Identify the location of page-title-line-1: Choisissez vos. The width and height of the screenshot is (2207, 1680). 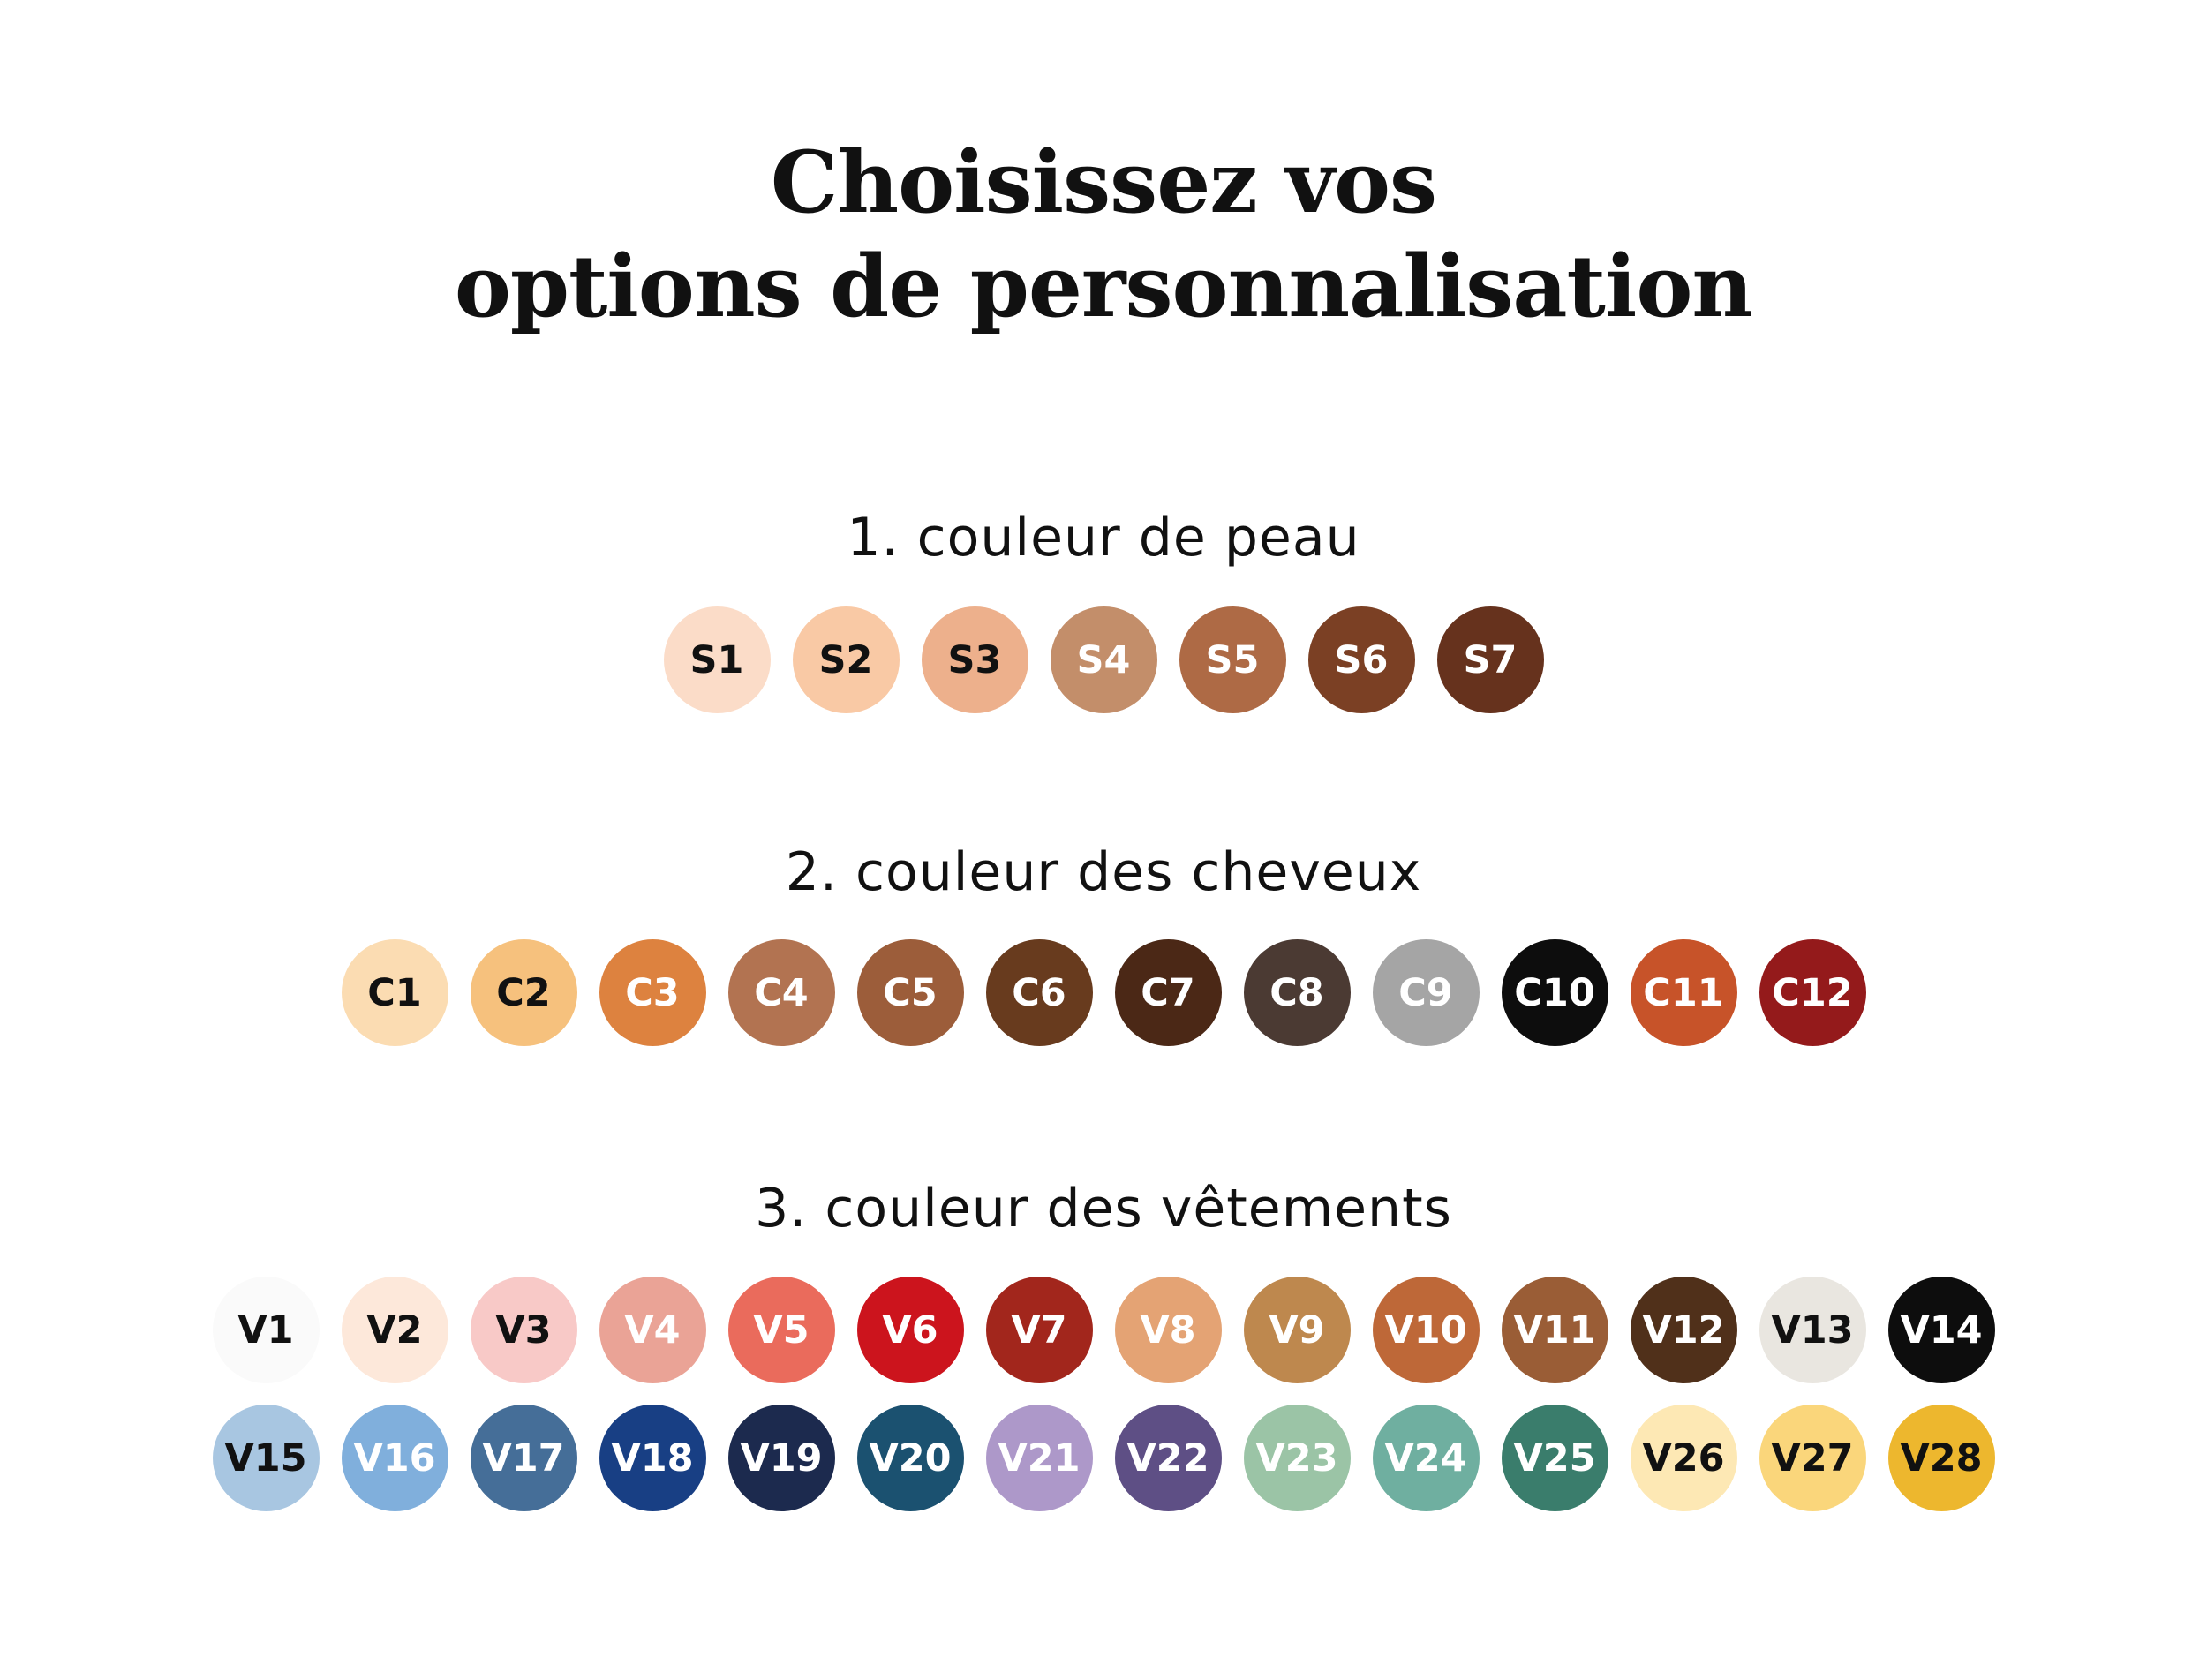
(1103, 182).